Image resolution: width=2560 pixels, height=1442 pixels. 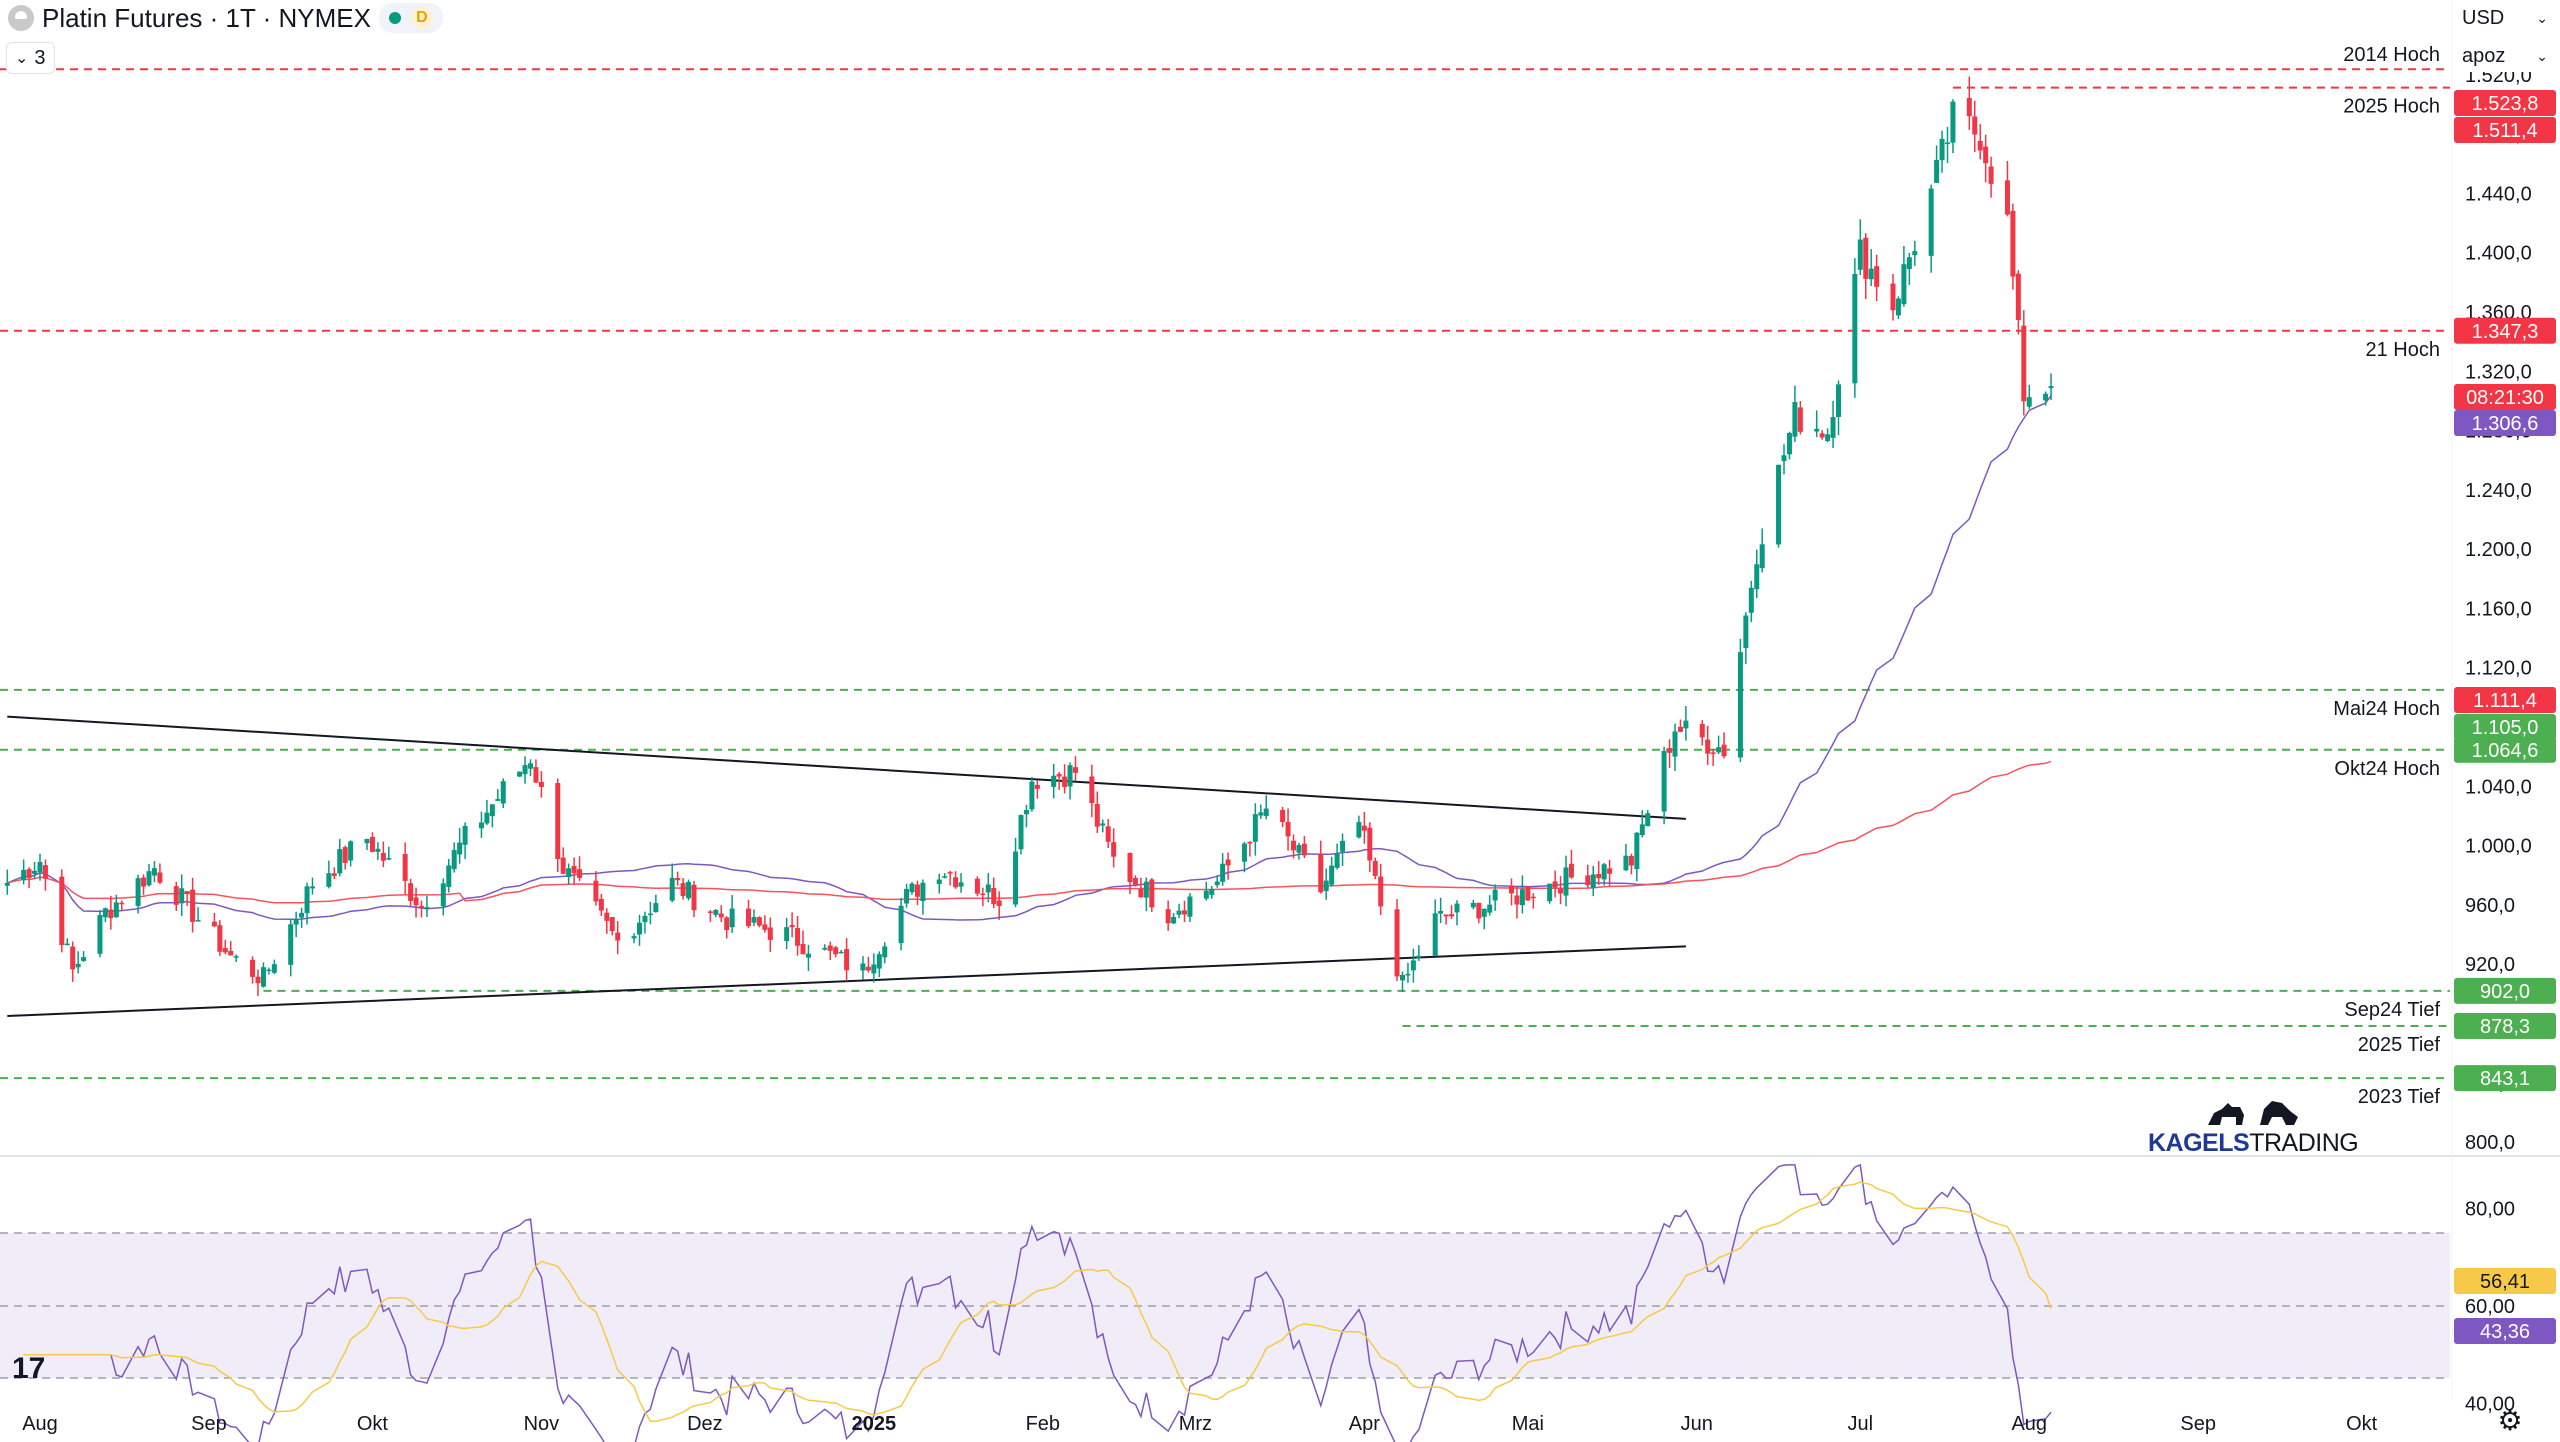 I want to click on tradingview-logo: 17, so click(x=29, y=1368).